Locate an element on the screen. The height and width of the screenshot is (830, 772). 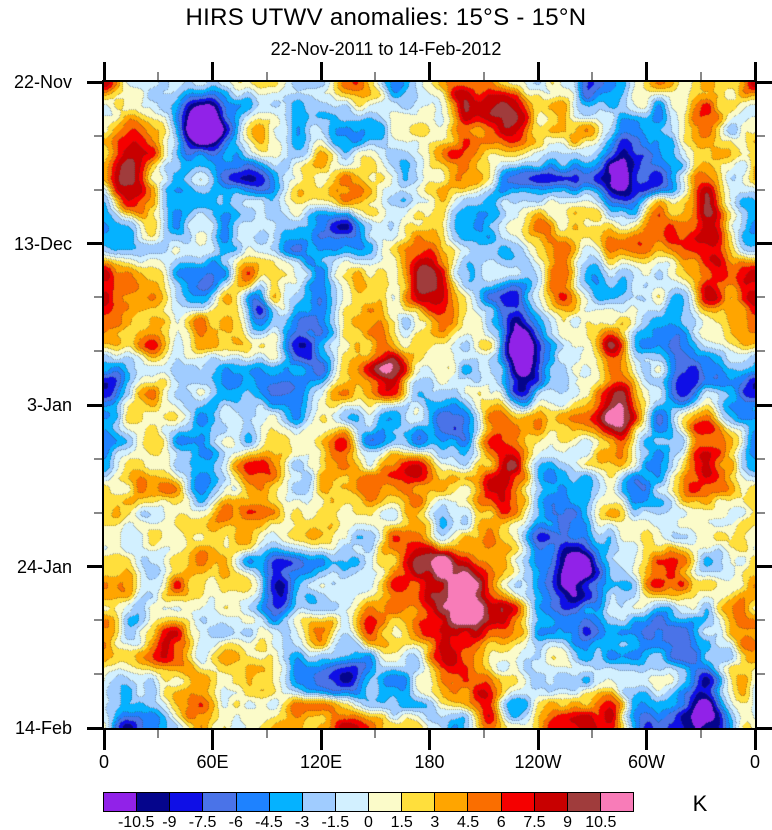
y-axis-tick-label: 13-Dec is located at coordinates (42, 243).